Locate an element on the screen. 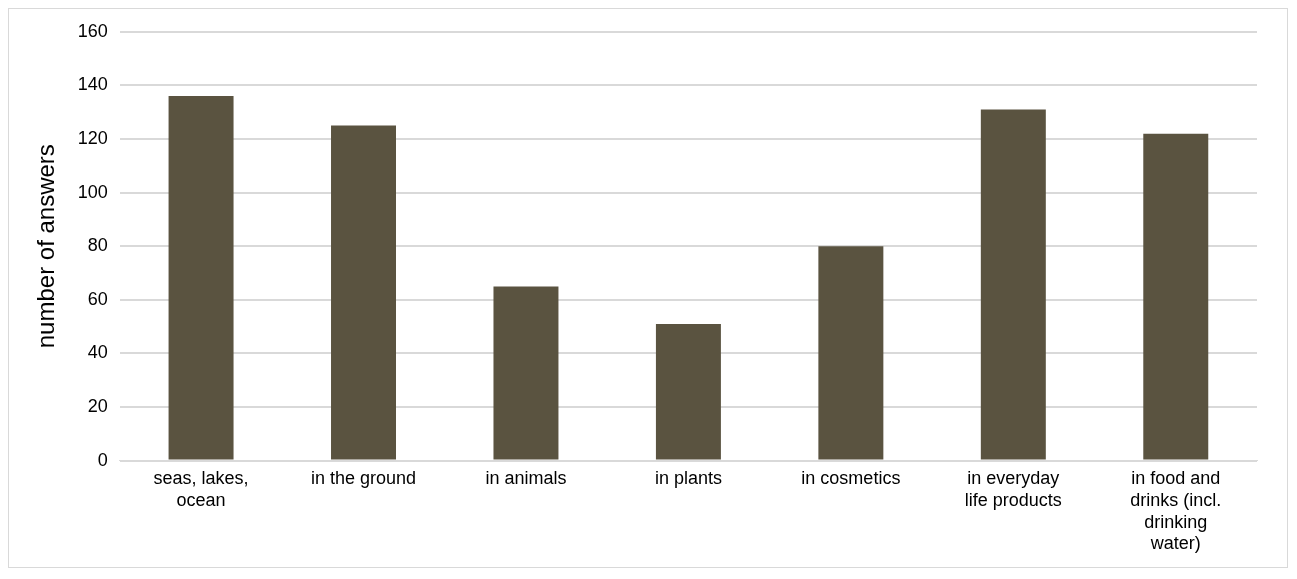 The image size is (1297, 579). x-tick-label: in plants is located at coordinates (688, 478).